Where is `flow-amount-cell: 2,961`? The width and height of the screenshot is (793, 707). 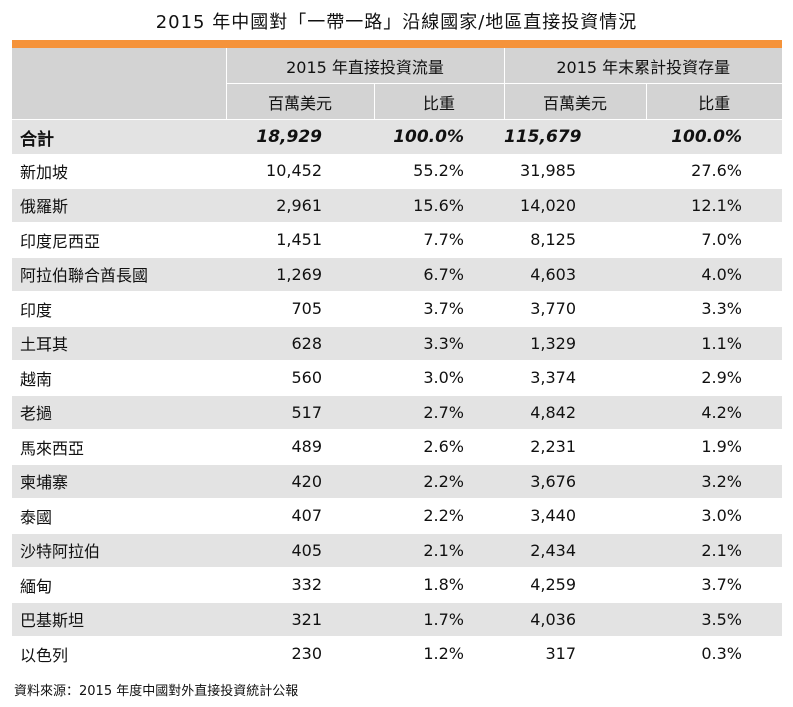
flow-amount-cell: 2,961 is located at coordinates (300, 205).